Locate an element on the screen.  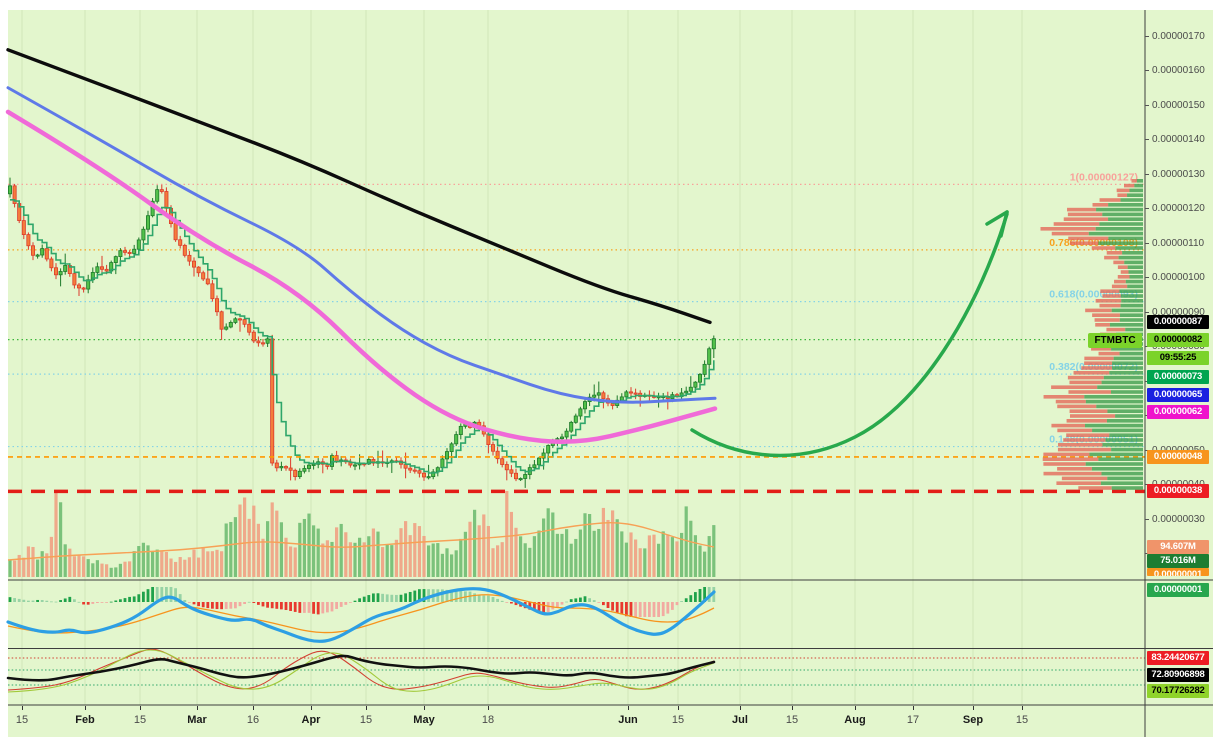
price-badge-ma-black-value: 0.00000087 is located at coordinates (1178, 322).